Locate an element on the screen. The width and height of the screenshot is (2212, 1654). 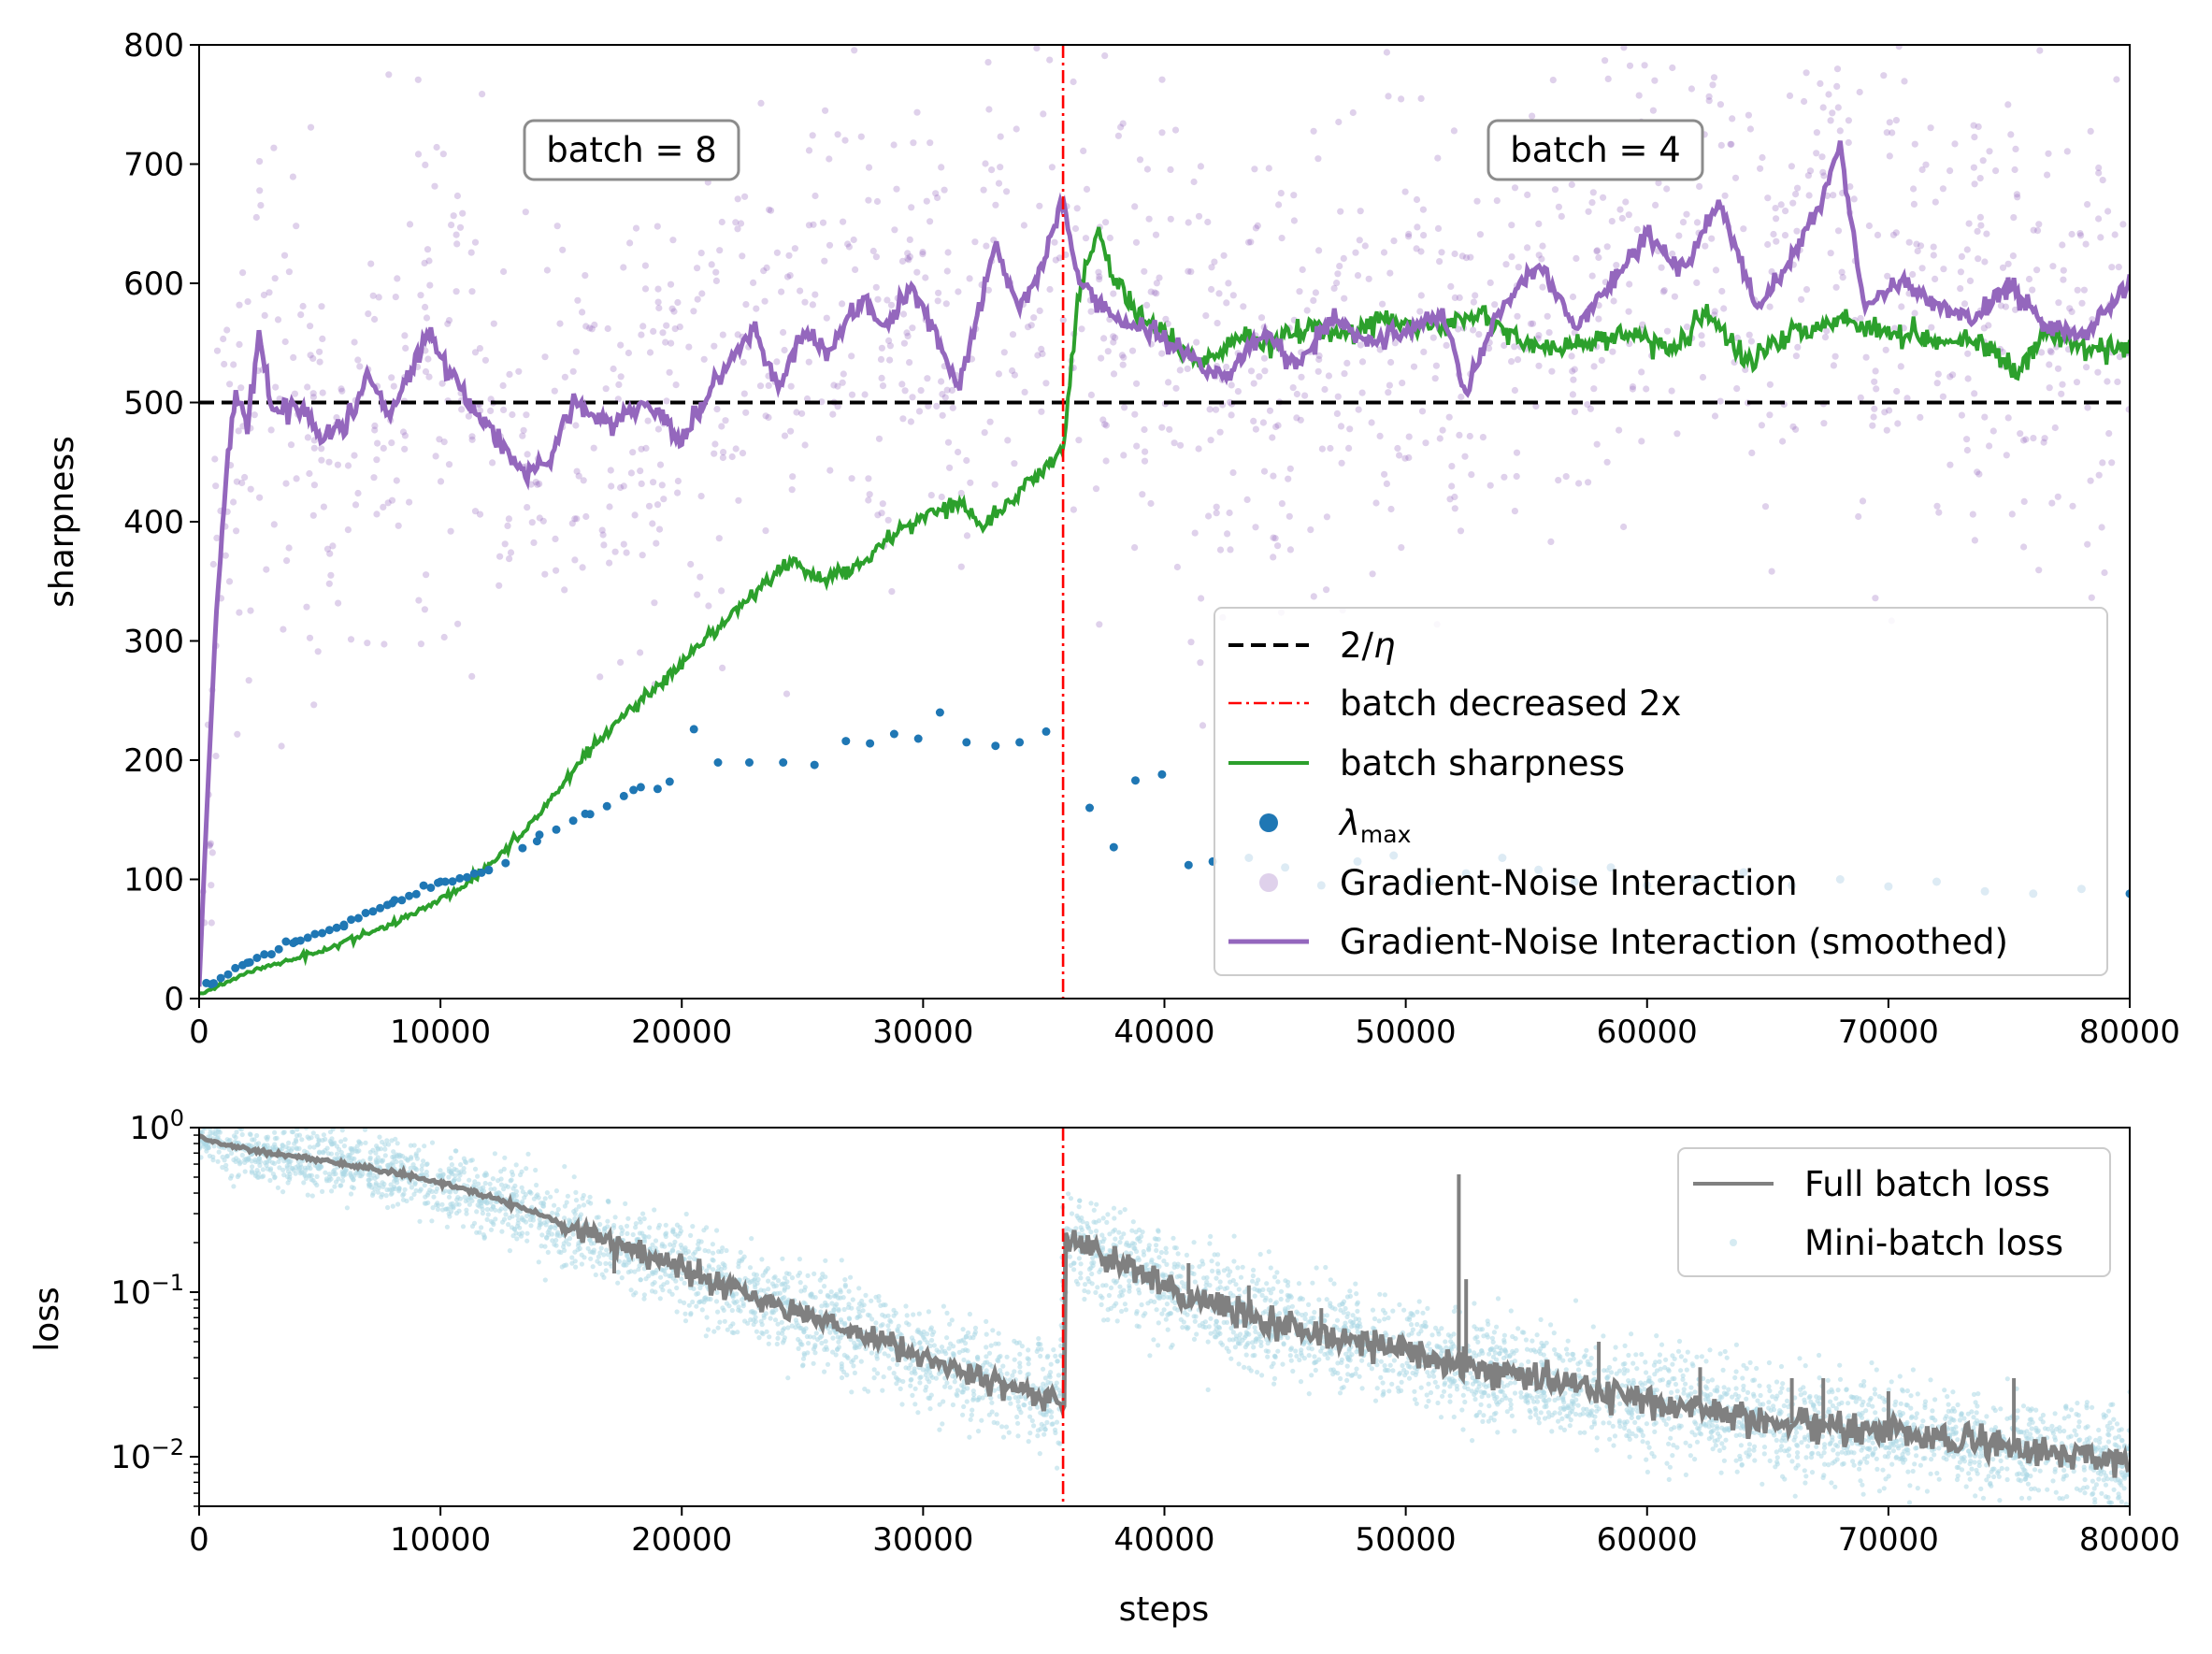
x-tick-label: 30000 is located at coordinates (922, 1032).